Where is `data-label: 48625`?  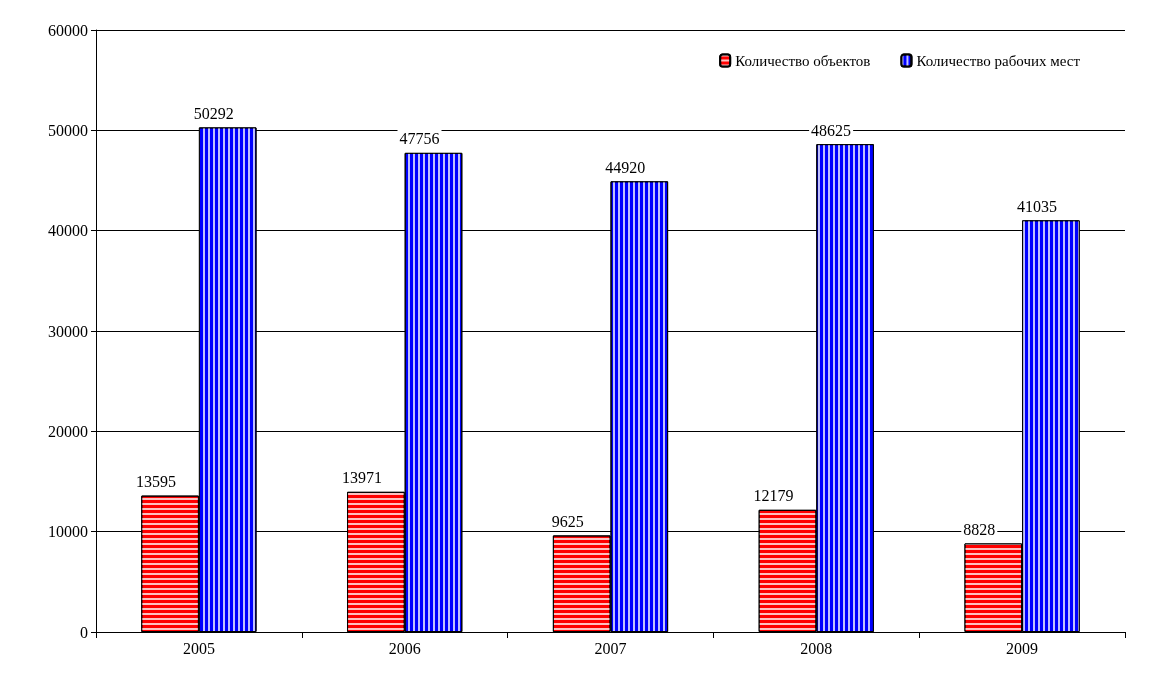 data-label: 48625 is located at coordinates (831, 130).